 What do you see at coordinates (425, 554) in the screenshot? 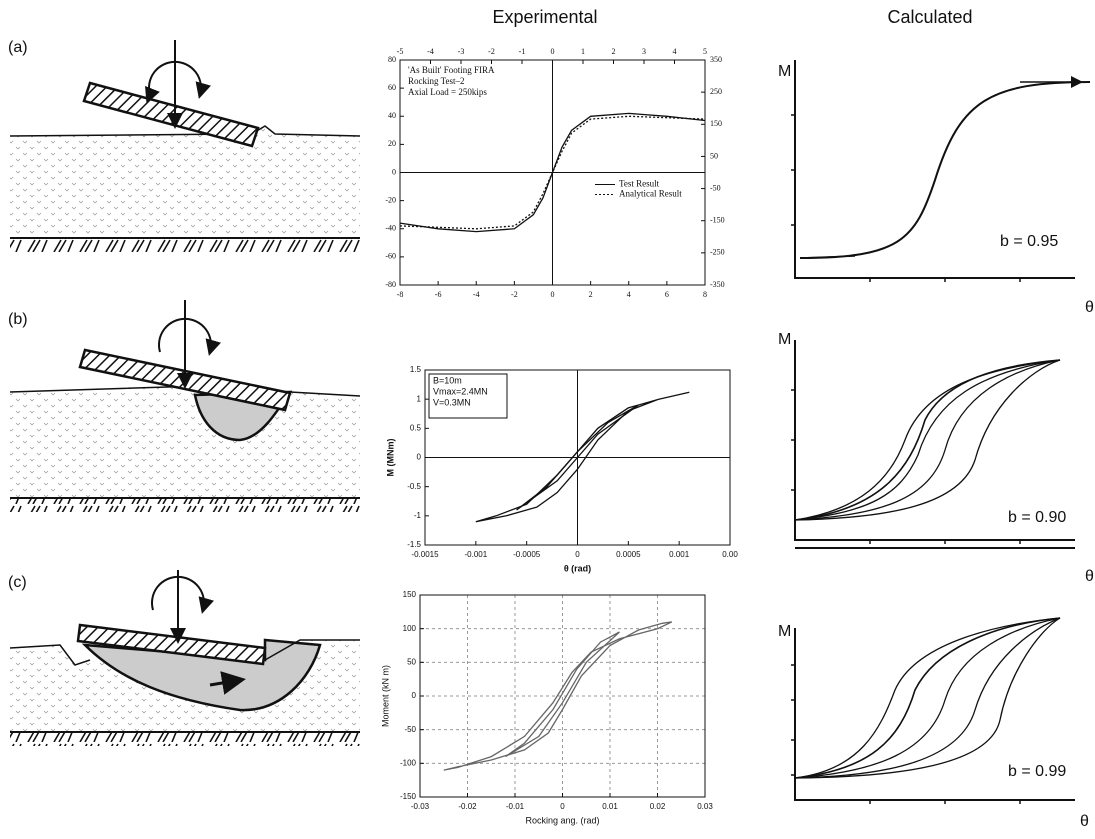
I see `x-tick-label: -0.0015` at bounding box center [425, 554].